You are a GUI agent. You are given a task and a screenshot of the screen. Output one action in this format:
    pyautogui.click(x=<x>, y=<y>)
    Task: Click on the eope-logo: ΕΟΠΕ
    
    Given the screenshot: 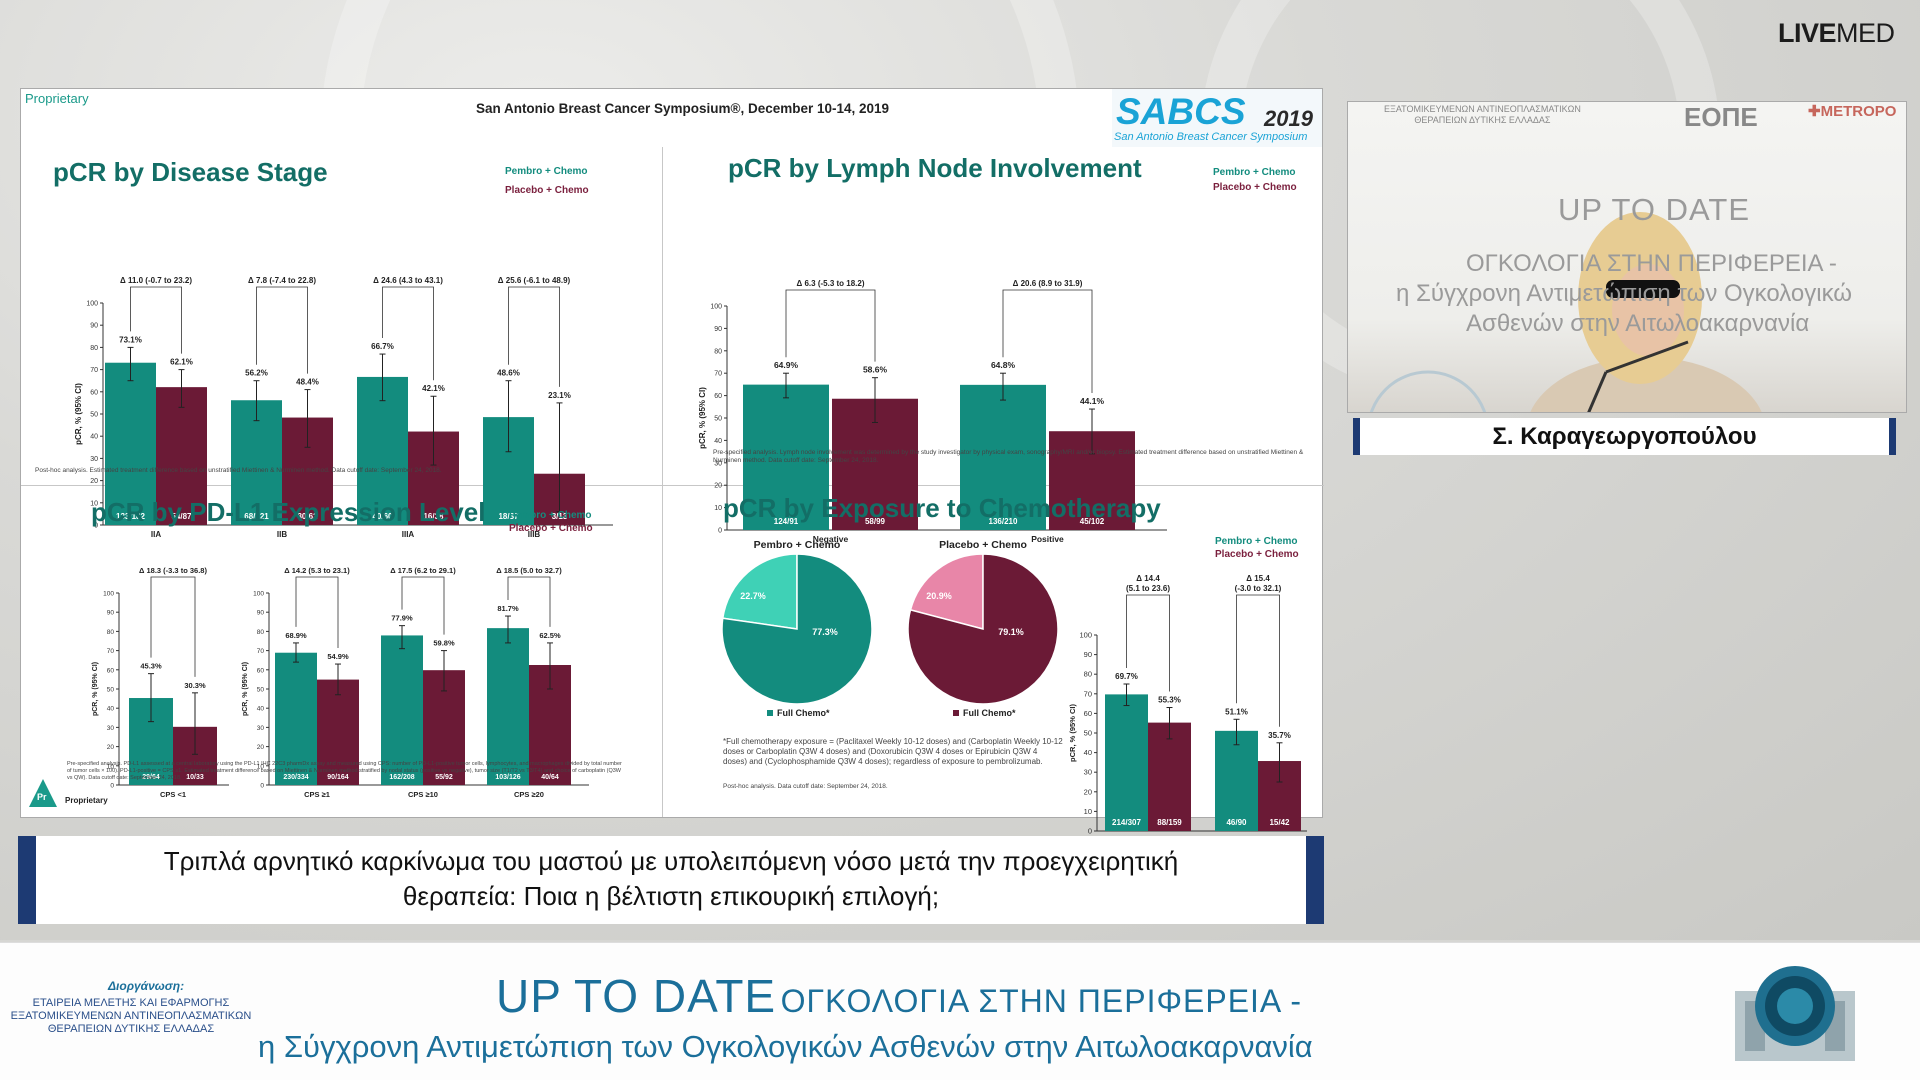 What is the action you would take?
    pyautogui.click(x=1721, y=117)
    